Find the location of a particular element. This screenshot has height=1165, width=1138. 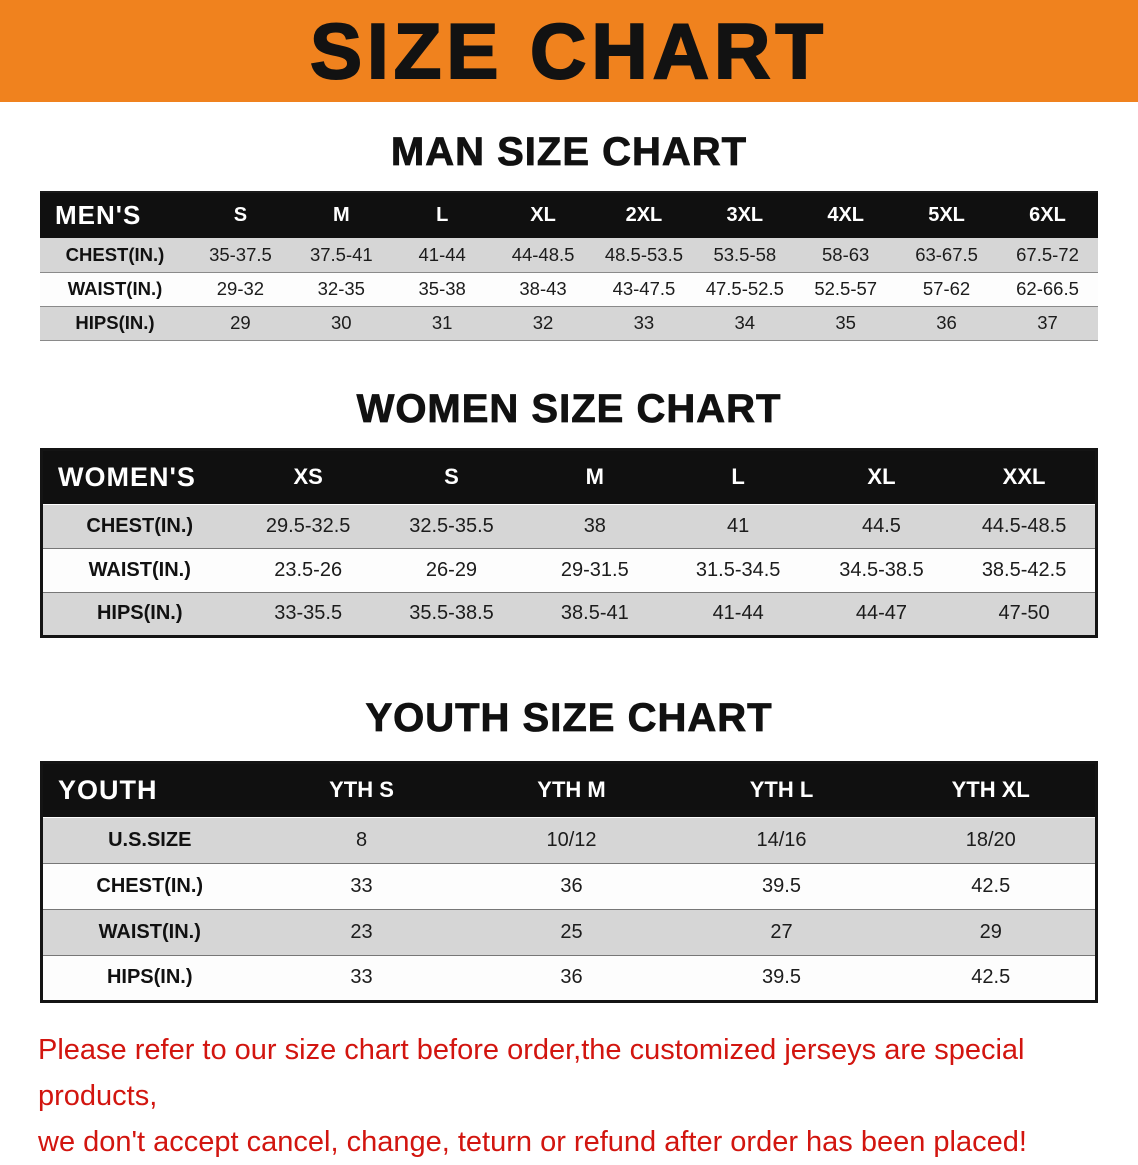

measurement-cell: 37 is located at coordinates (1047, 323).